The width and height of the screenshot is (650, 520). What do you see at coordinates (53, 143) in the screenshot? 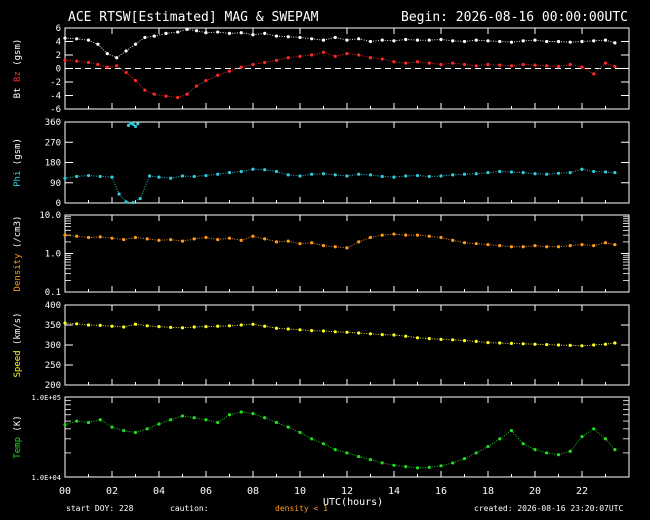
I see `y-tick-label: 270` at bounding box center [53, 143].